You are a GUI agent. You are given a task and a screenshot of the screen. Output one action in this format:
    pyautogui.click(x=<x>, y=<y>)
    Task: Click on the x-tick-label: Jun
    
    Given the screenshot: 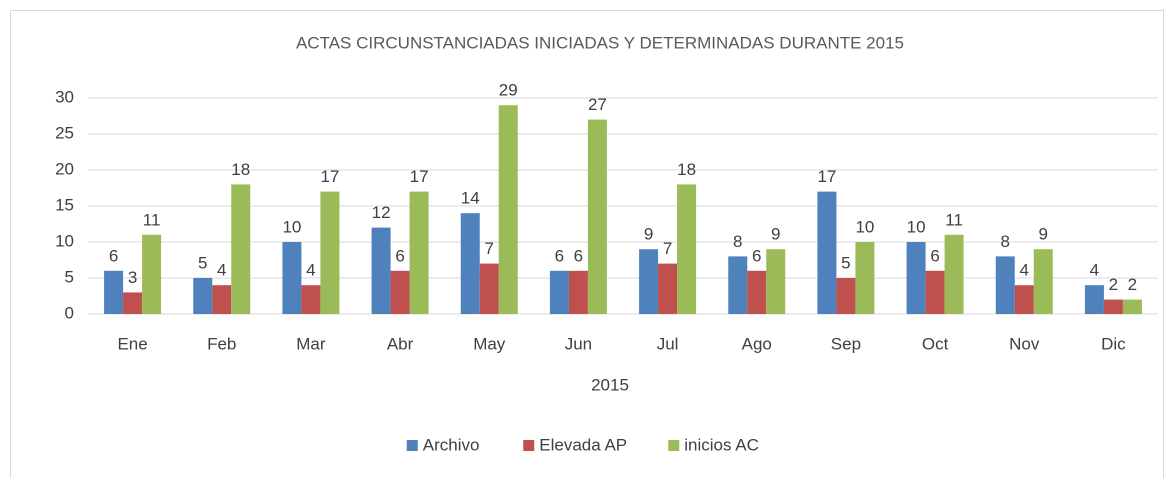 What is the action you would take?
    pyautogui.click(x=578, y=343)
    